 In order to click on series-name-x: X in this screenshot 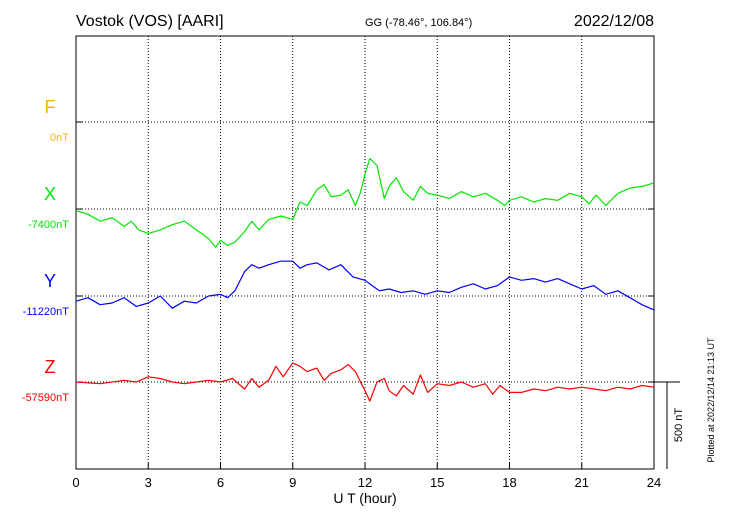, I will do `click(50, 194)`.